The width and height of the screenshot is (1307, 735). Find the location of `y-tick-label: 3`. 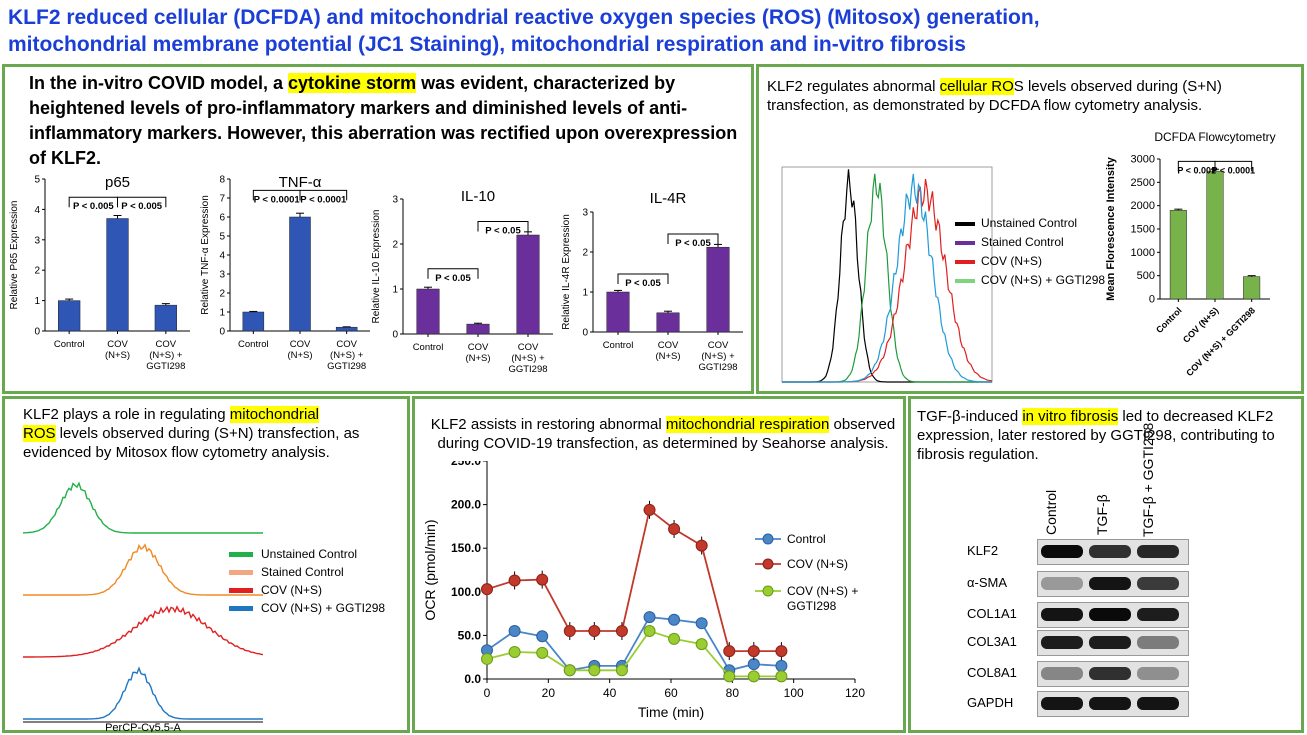

y-tick-label: 3 is located at coordinates (395, 200).